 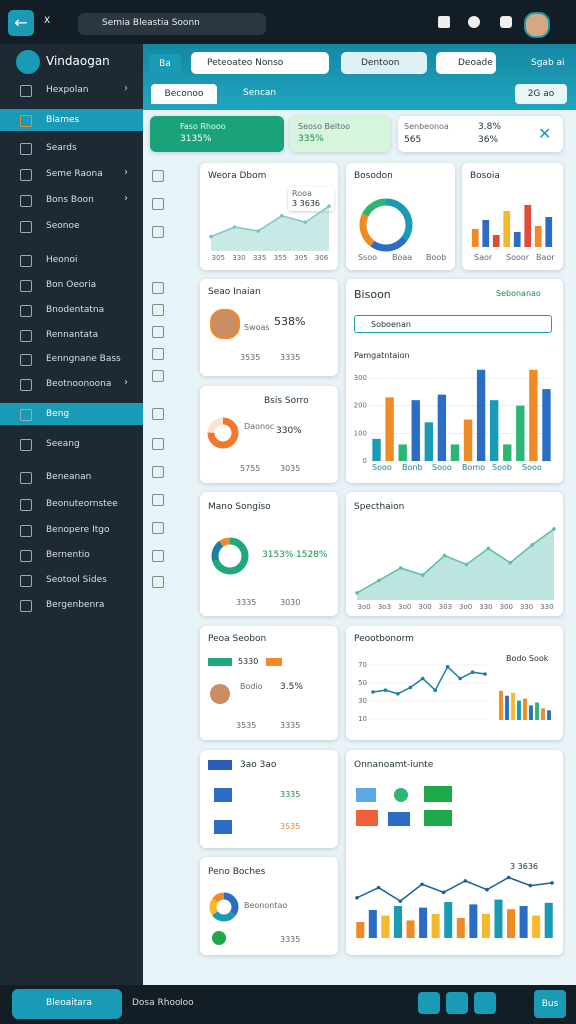 I want to click on button: Ba, so click(x=165, y=64).